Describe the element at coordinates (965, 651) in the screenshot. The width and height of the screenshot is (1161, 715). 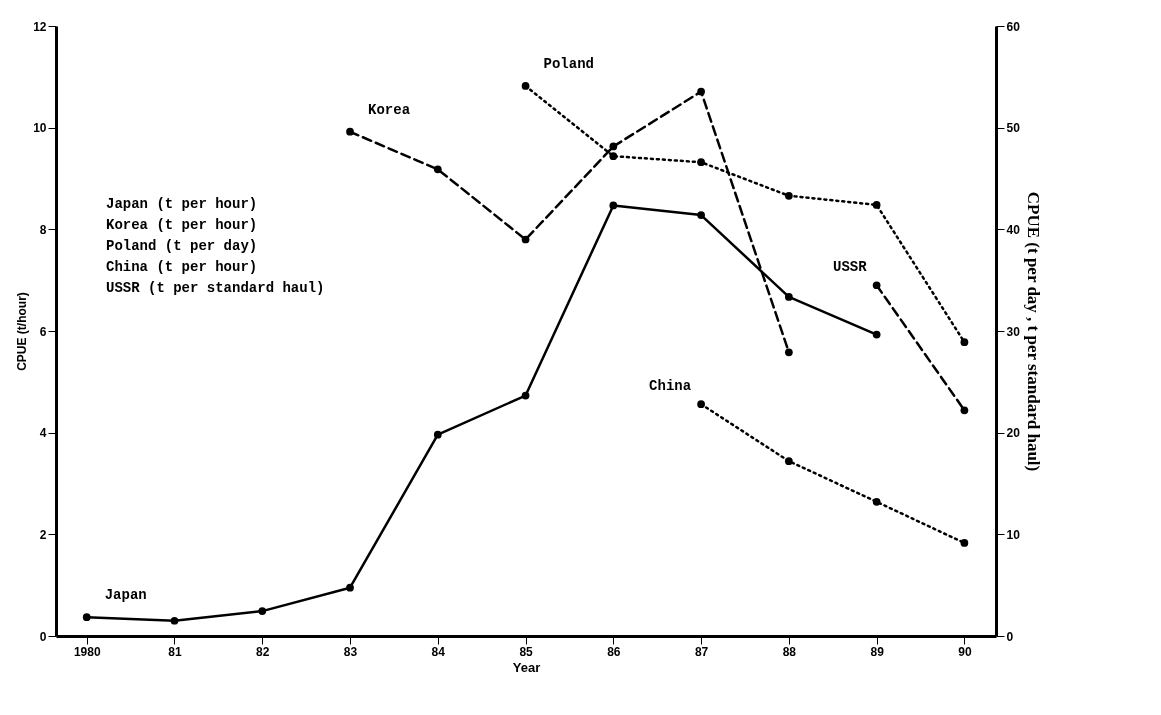
I see `x-tick-label: 90` at that location.